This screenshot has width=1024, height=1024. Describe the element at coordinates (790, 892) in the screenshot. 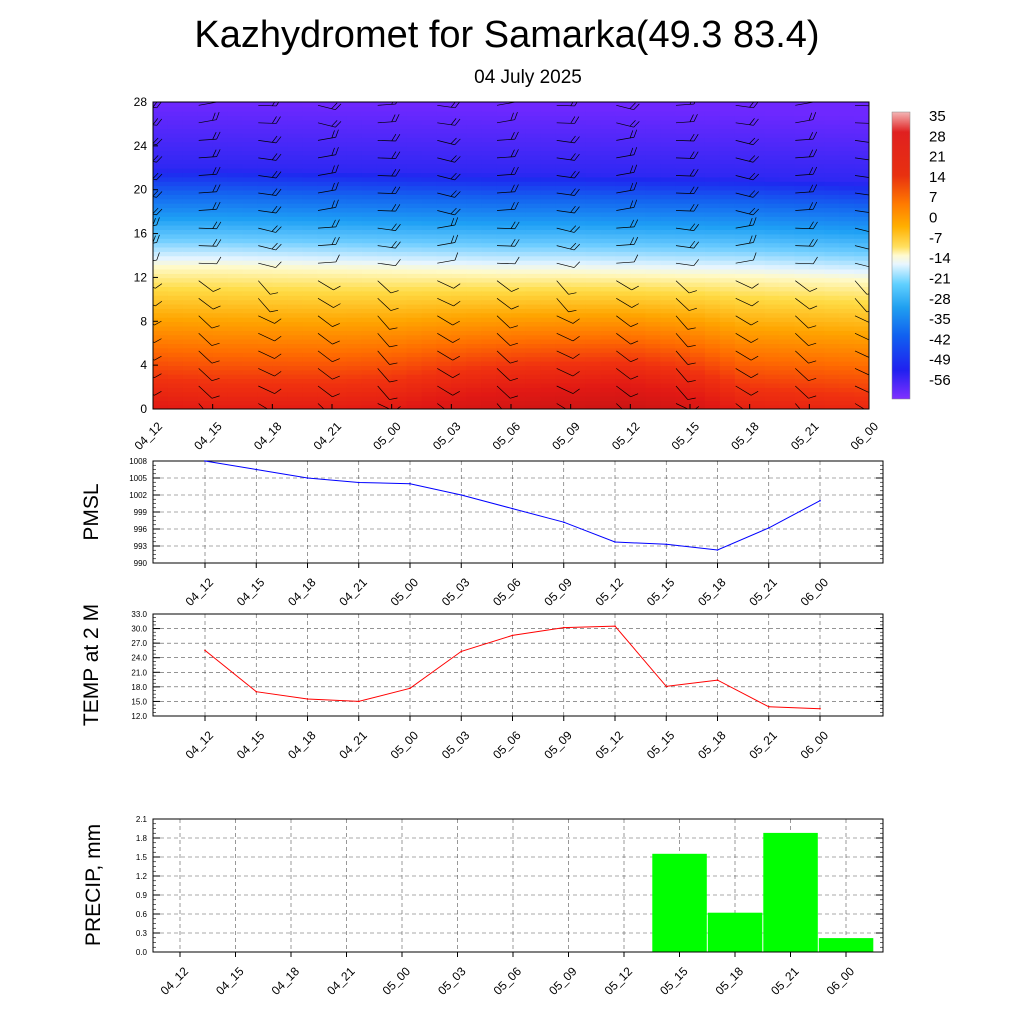

I see `precip-bar` at that location.